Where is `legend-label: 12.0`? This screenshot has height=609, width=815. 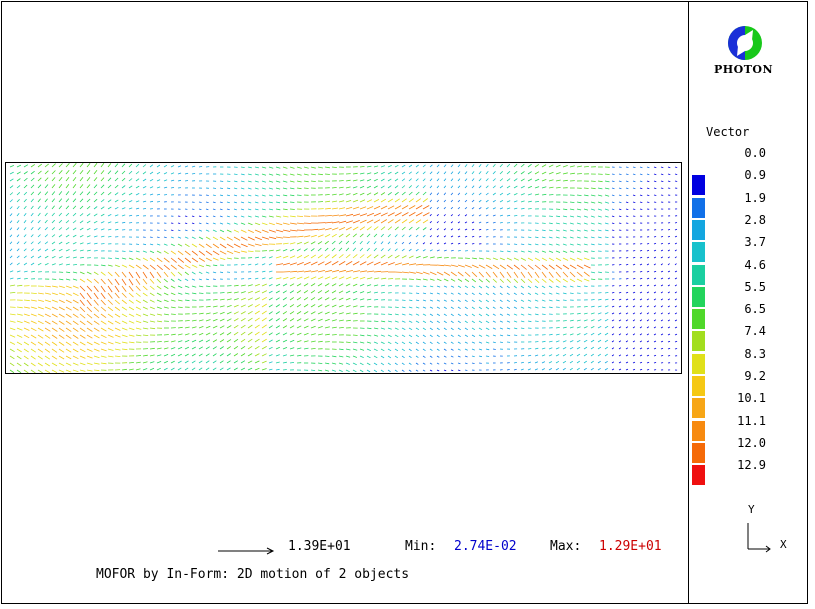 legend-label: 12.0 is located at coordinates (751, 442).